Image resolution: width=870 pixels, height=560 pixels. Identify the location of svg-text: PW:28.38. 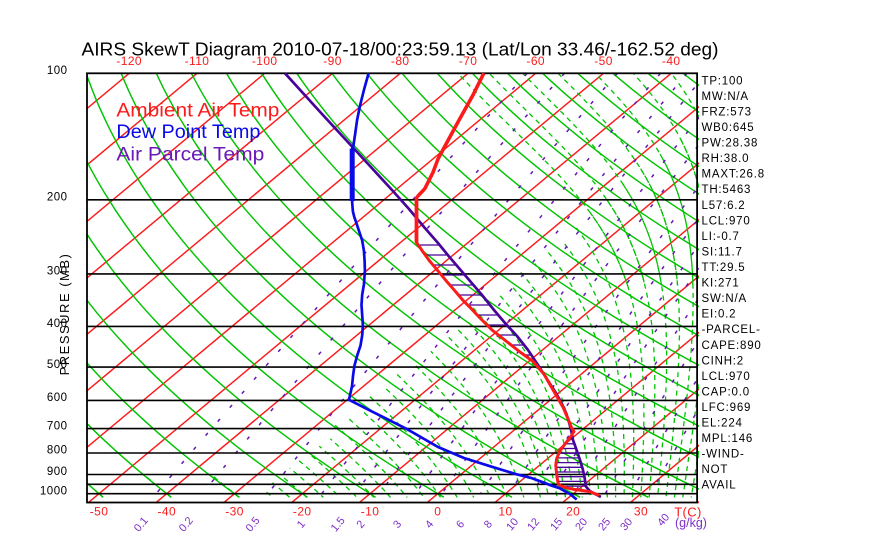
(730, 144).